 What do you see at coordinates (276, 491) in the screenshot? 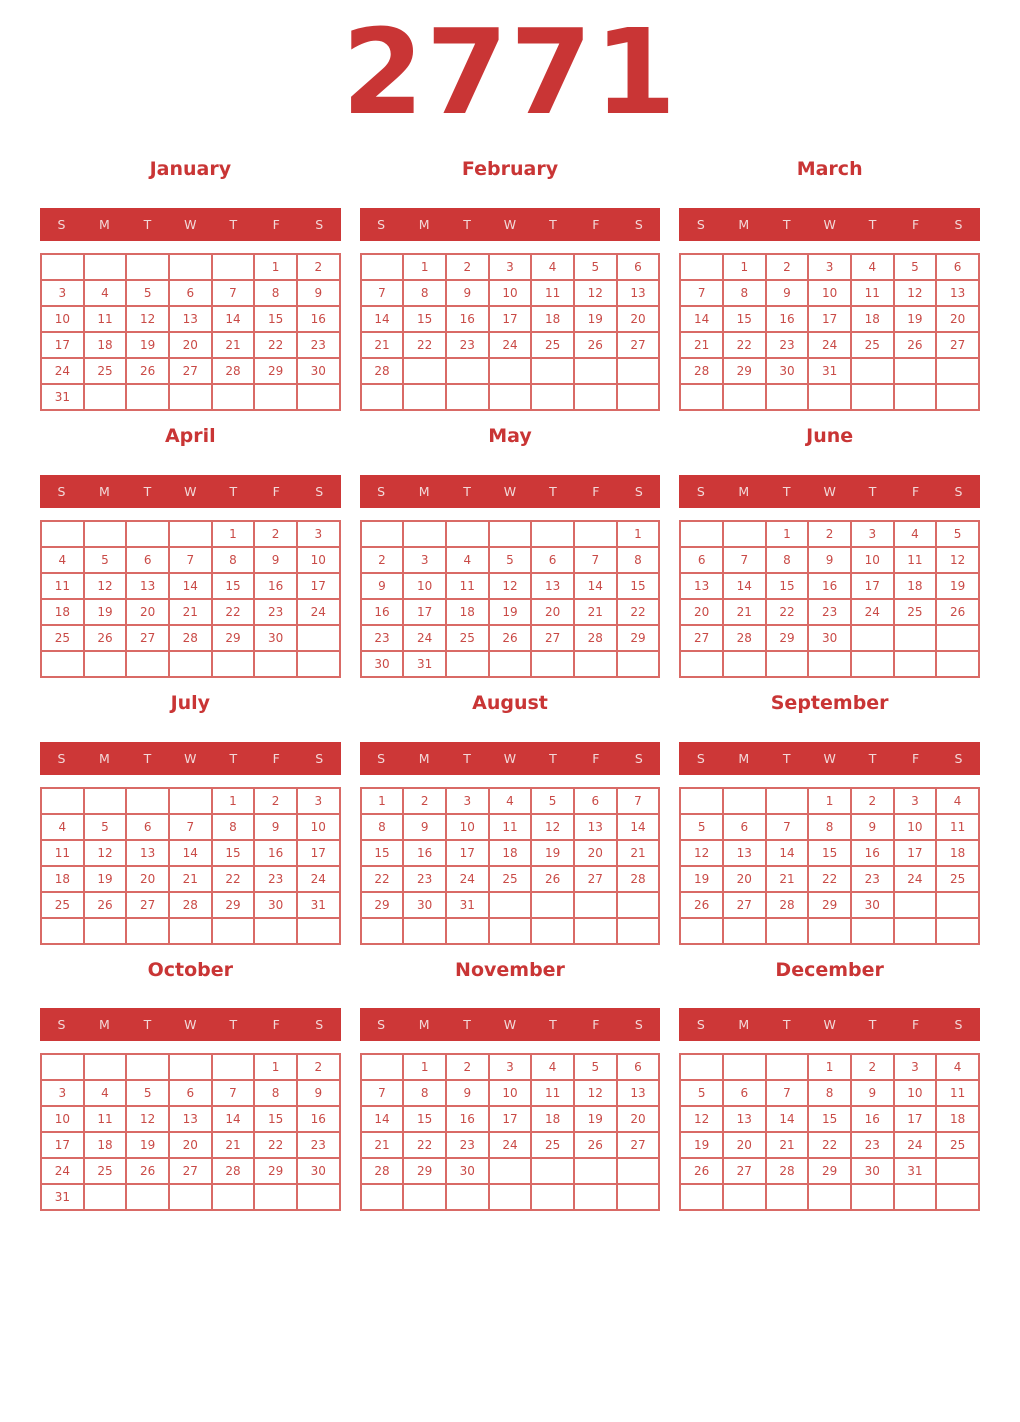
I see `weekday-label: F` at bounding box center [276, 491].